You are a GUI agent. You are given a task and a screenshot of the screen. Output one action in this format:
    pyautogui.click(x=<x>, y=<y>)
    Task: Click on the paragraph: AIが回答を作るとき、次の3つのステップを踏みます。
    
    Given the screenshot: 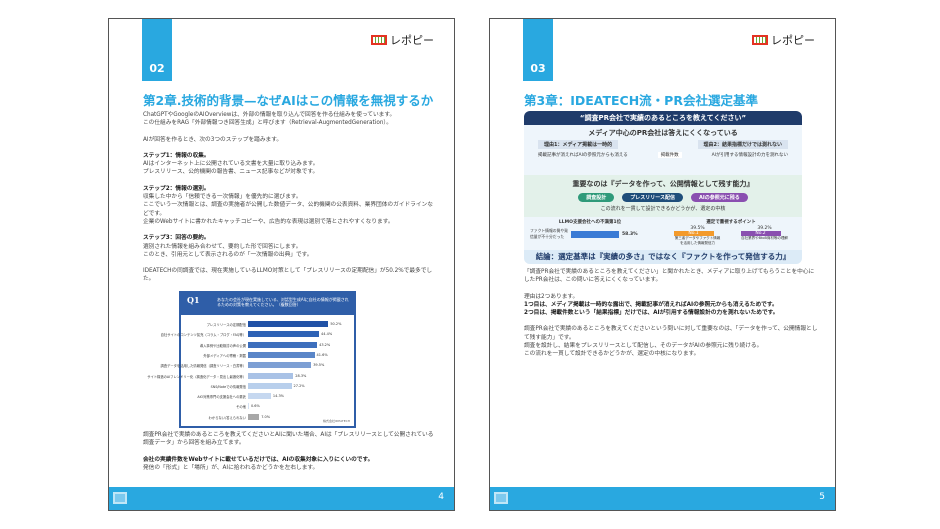 What is the action you would take?
    pyautogui.click(x=213, y=139)
    